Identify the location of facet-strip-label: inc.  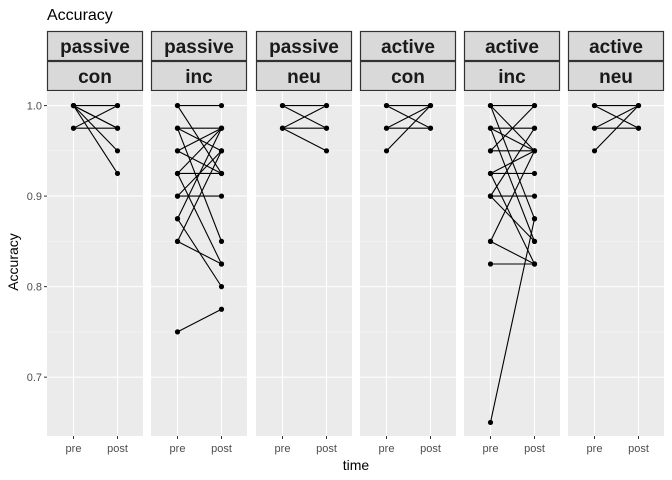
(512, 77).